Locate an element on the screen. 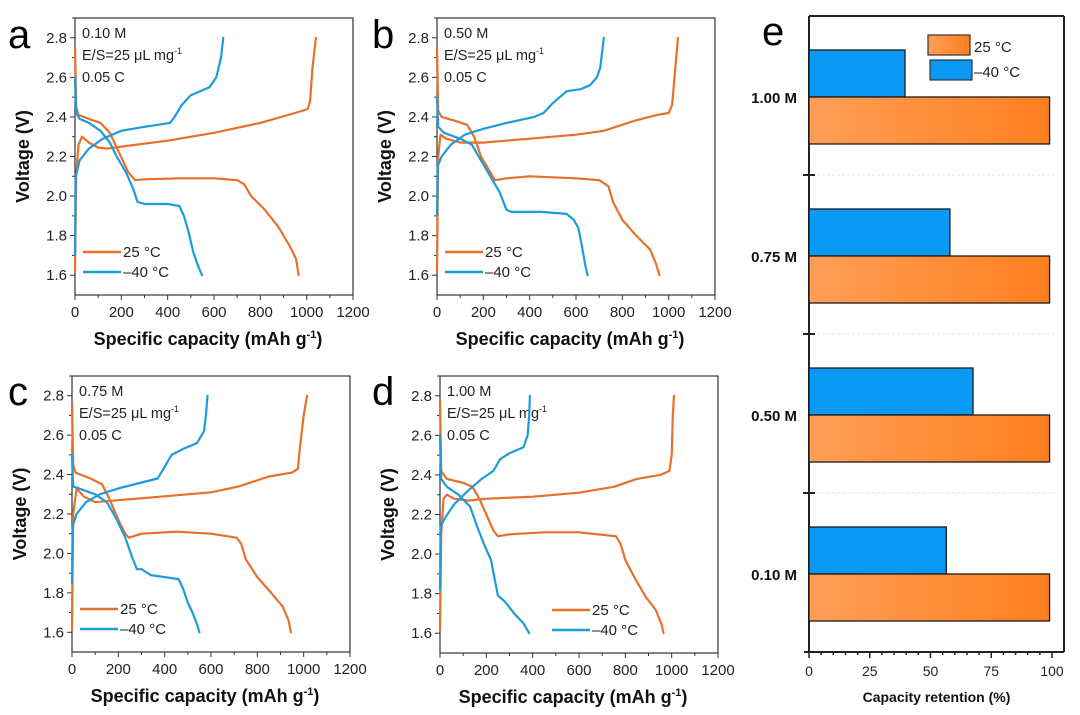 The image size is (1080, 715). x-axis-title: Capacity retention (%) is located at coordinates (937, 697).